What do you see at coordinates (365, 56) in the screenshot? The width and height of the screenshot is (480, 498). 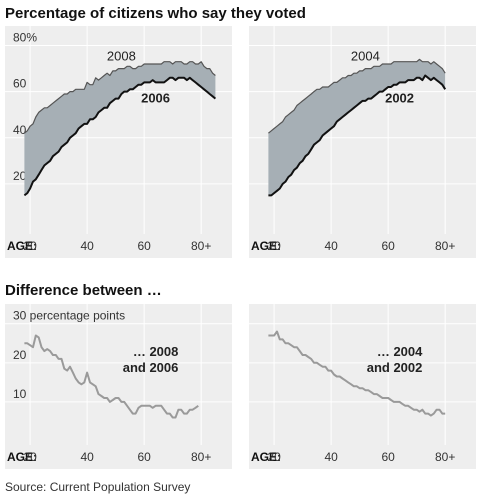 I see `series-label-2004: 2004` at bounding box center [365, 56].